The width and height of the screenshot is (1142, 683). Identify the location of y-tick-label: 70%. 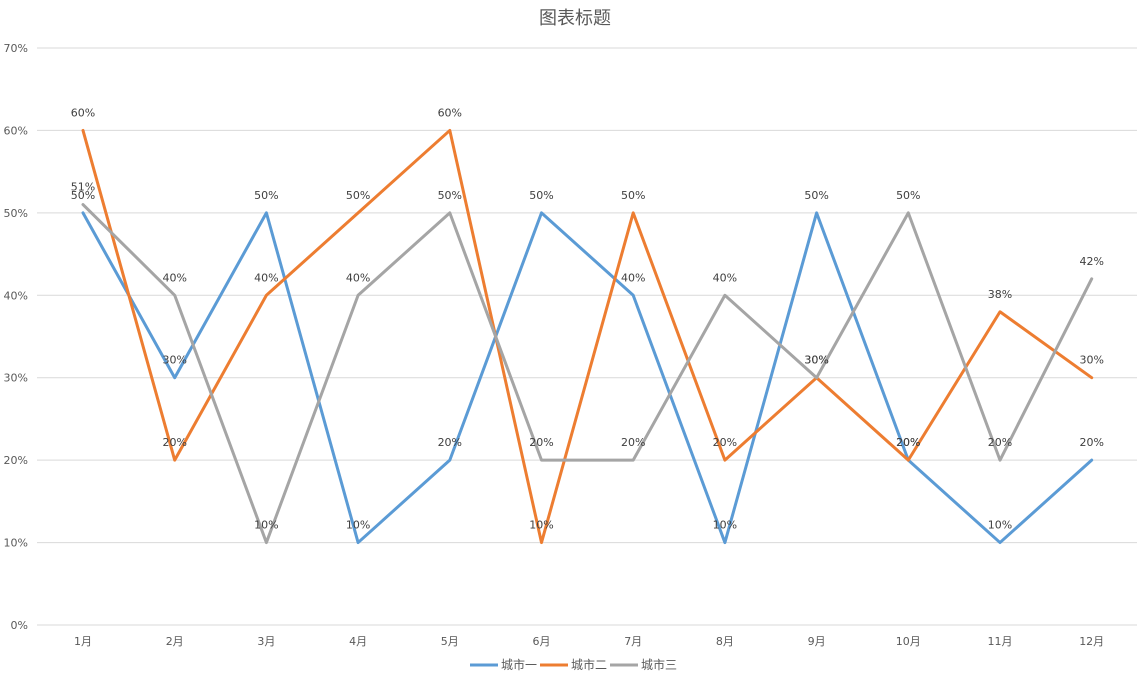
(16, 48).